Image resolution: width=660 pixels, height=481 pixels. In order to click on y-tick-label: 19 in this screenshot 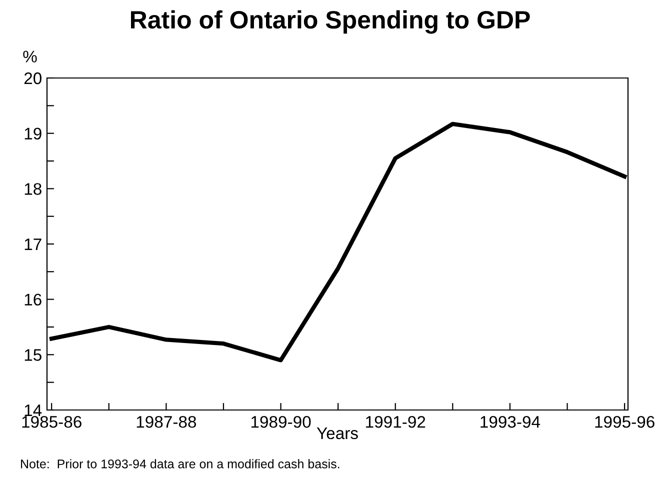, I will do `click(33, 134)`.